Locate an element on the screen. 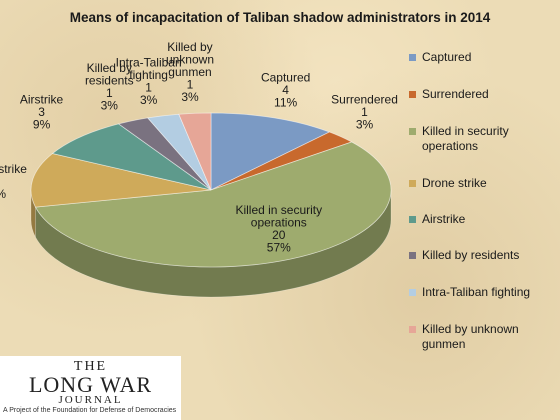 This screenshot has height=420, width=560. data-label-killed-in-security-operations: Killed in security operations 20 57% is located at coordinates (278, 229).